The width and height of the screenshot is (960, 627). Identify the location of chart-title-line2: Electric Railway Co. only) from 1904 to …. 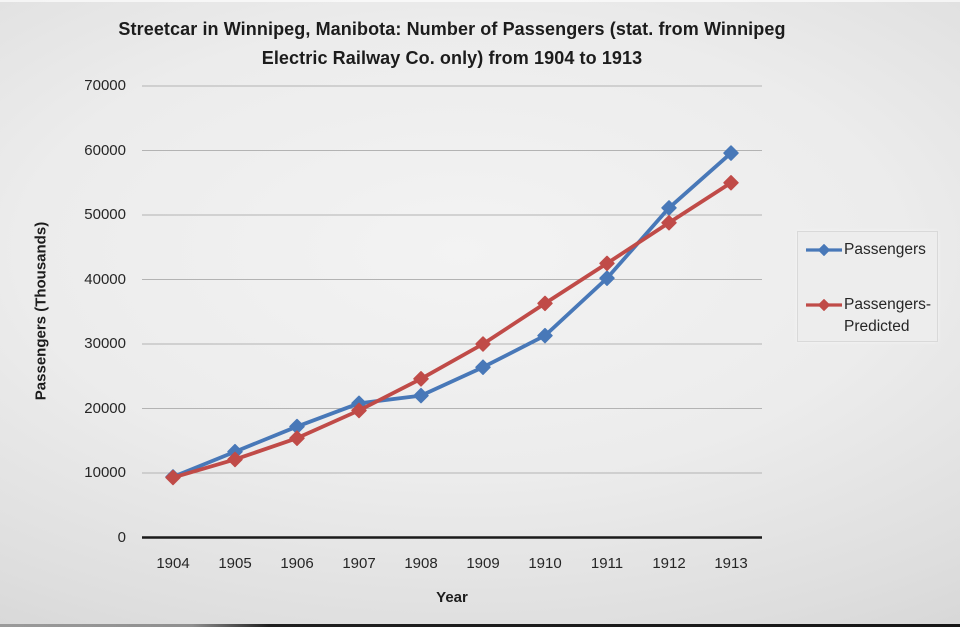
(452, 58).